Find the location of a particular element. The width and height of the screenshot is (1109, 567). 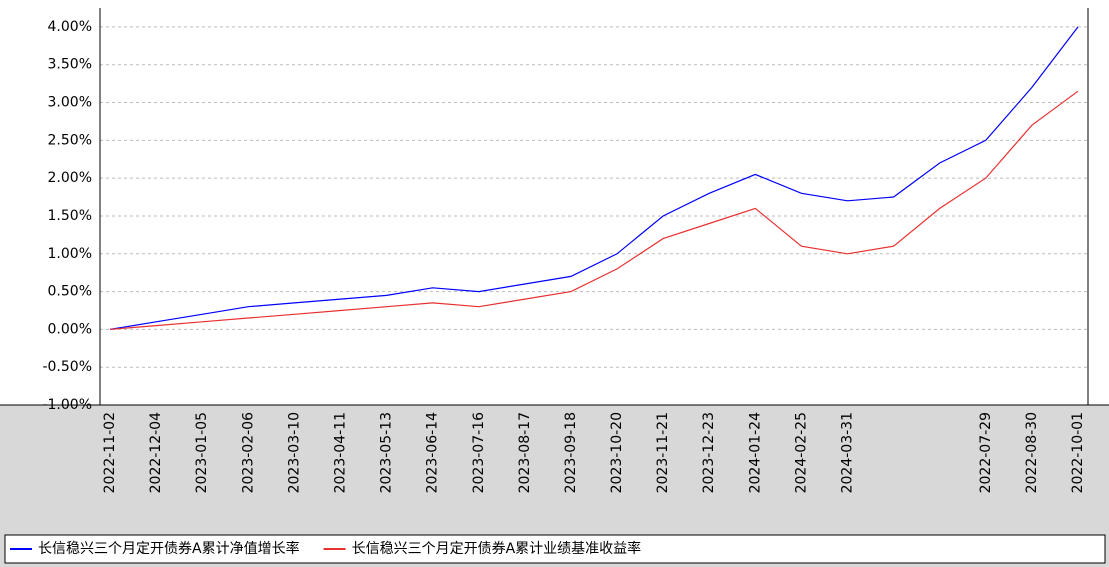

x-tick-label: 2023-05-13 is located at coordinates (387, 452).